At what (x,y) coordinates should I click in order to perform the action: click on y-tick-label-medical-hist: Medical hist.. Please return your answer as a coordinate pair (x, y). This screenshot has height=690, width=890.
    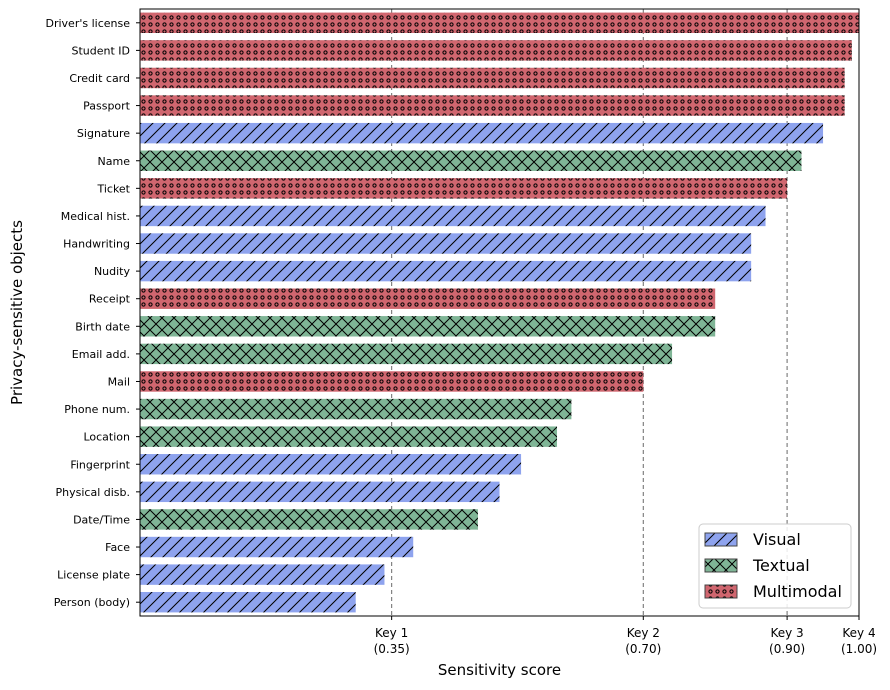
    Looking at the image, I should click on (95, 216).